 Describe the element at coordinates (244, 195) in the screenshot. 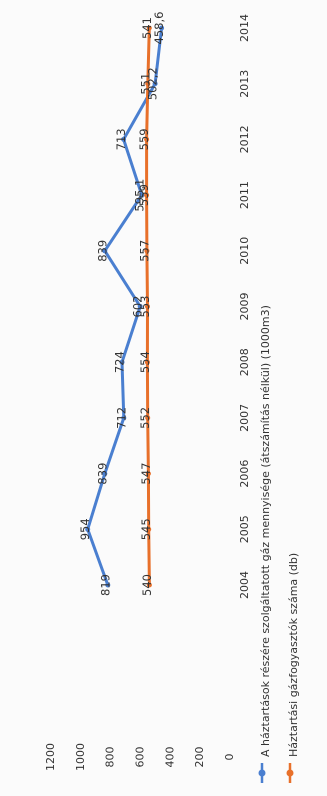

I see `x-tick-label-2011: 2011` at that location.